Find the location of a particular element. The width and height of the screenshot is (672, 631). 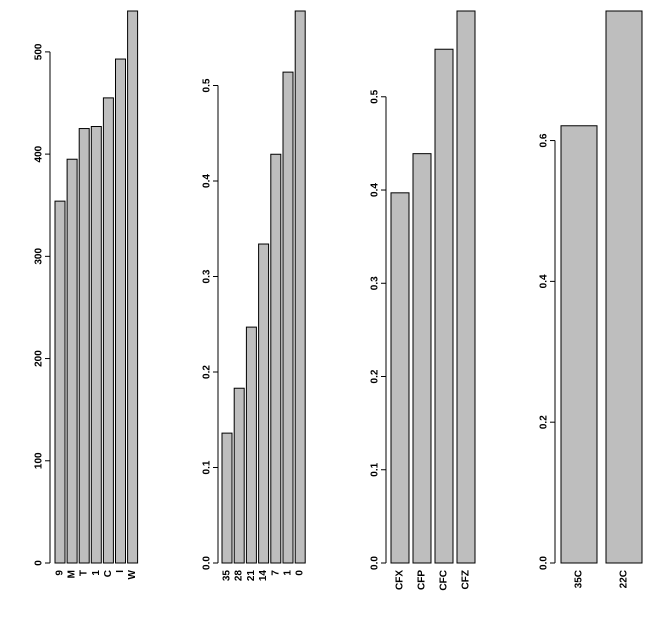

bar-M is located at coordinates (72, 361).